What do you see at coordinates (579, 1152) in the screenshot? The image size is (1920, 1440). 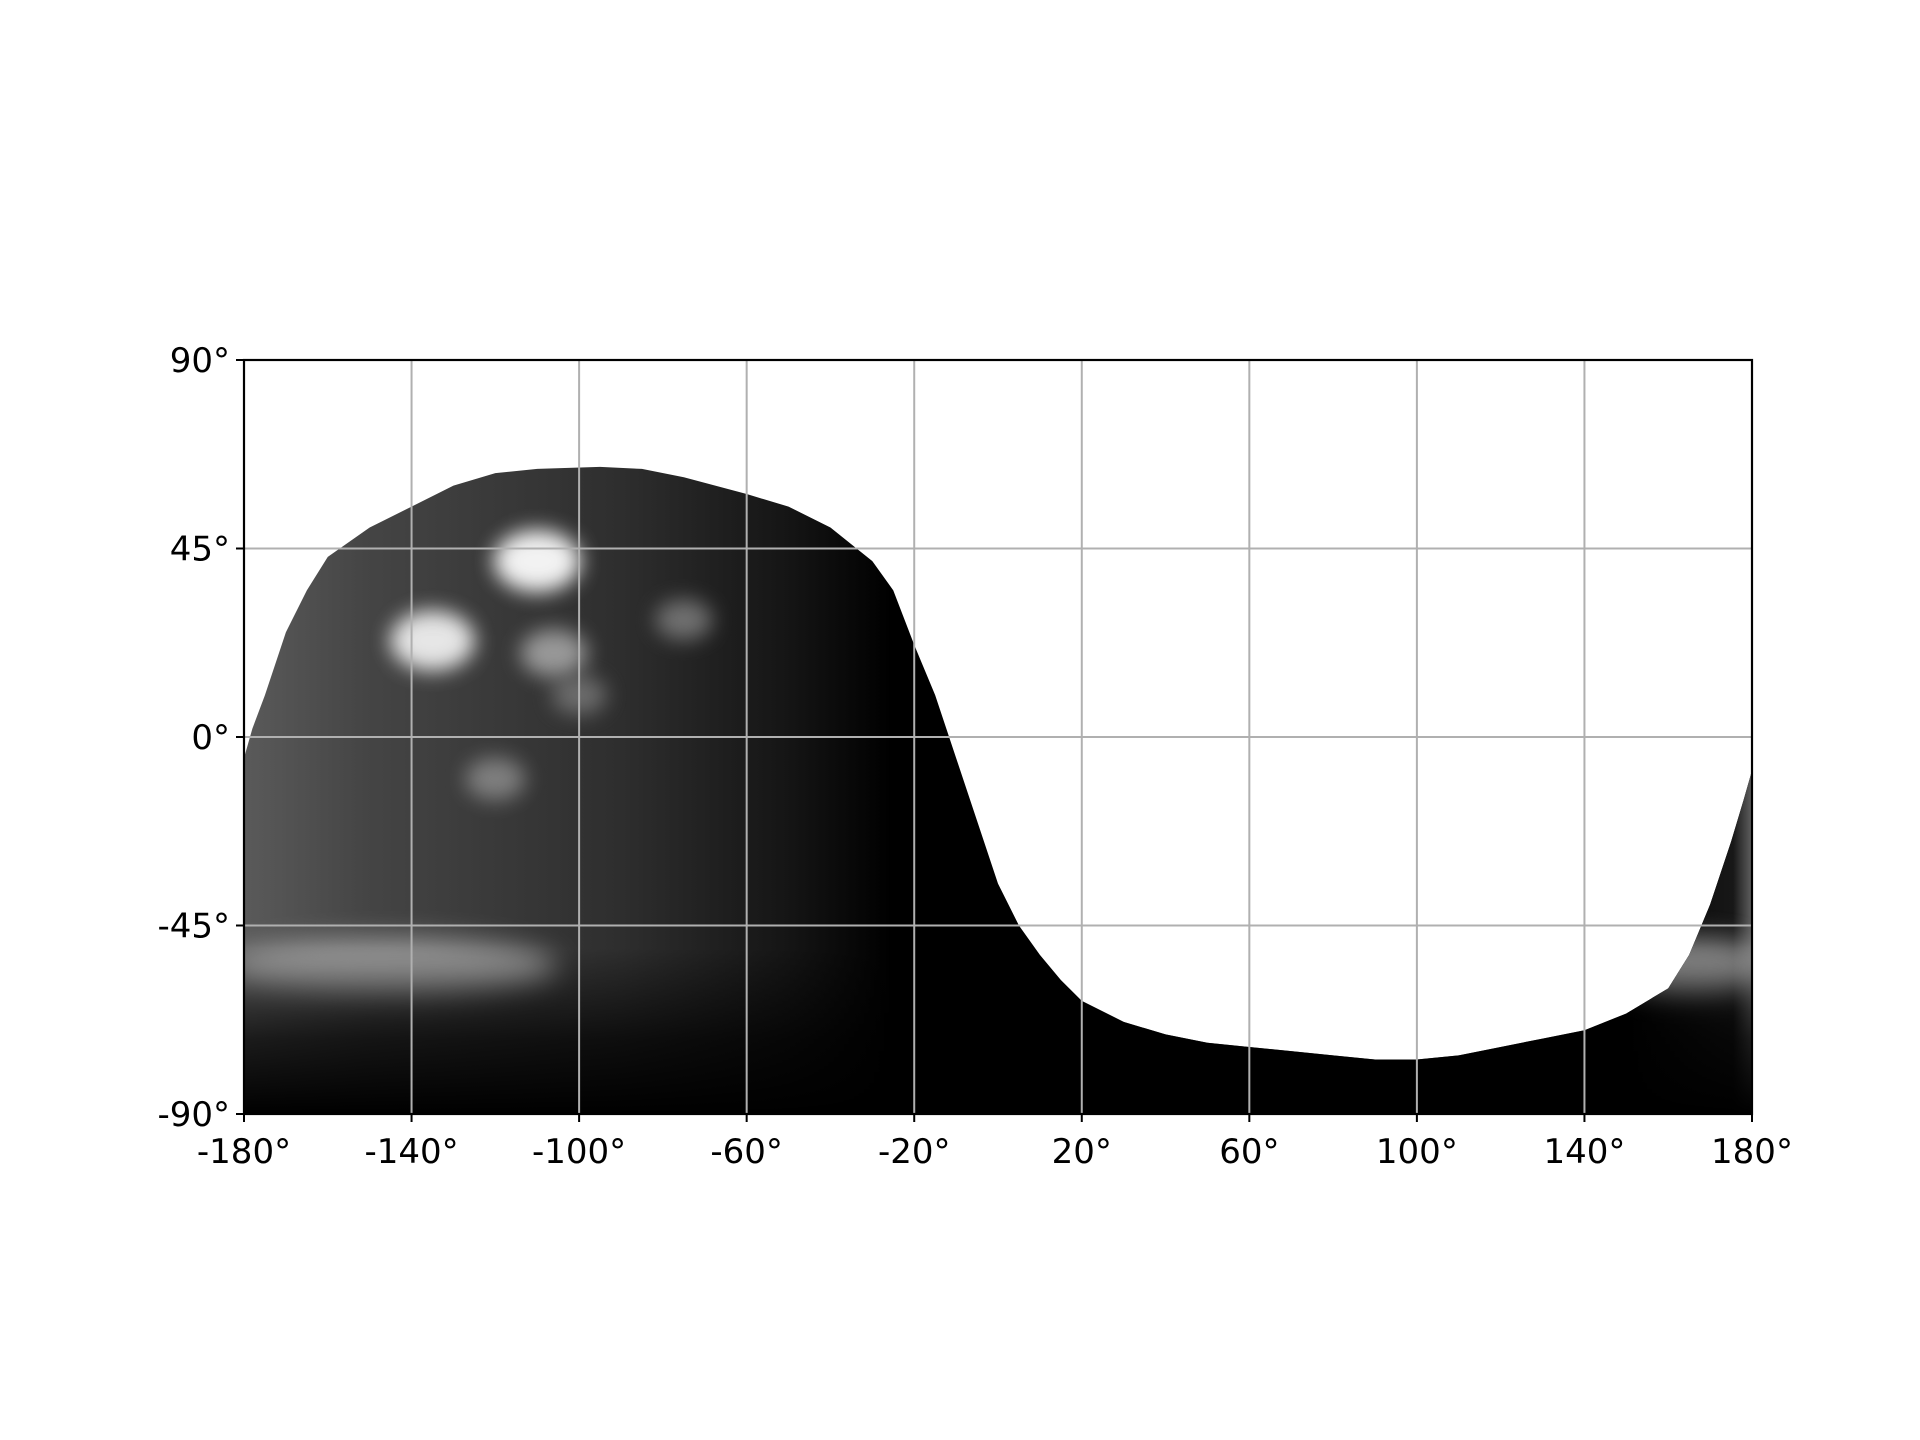 I see `x-tick-label: -100°` at bounding box center [579, 1152].